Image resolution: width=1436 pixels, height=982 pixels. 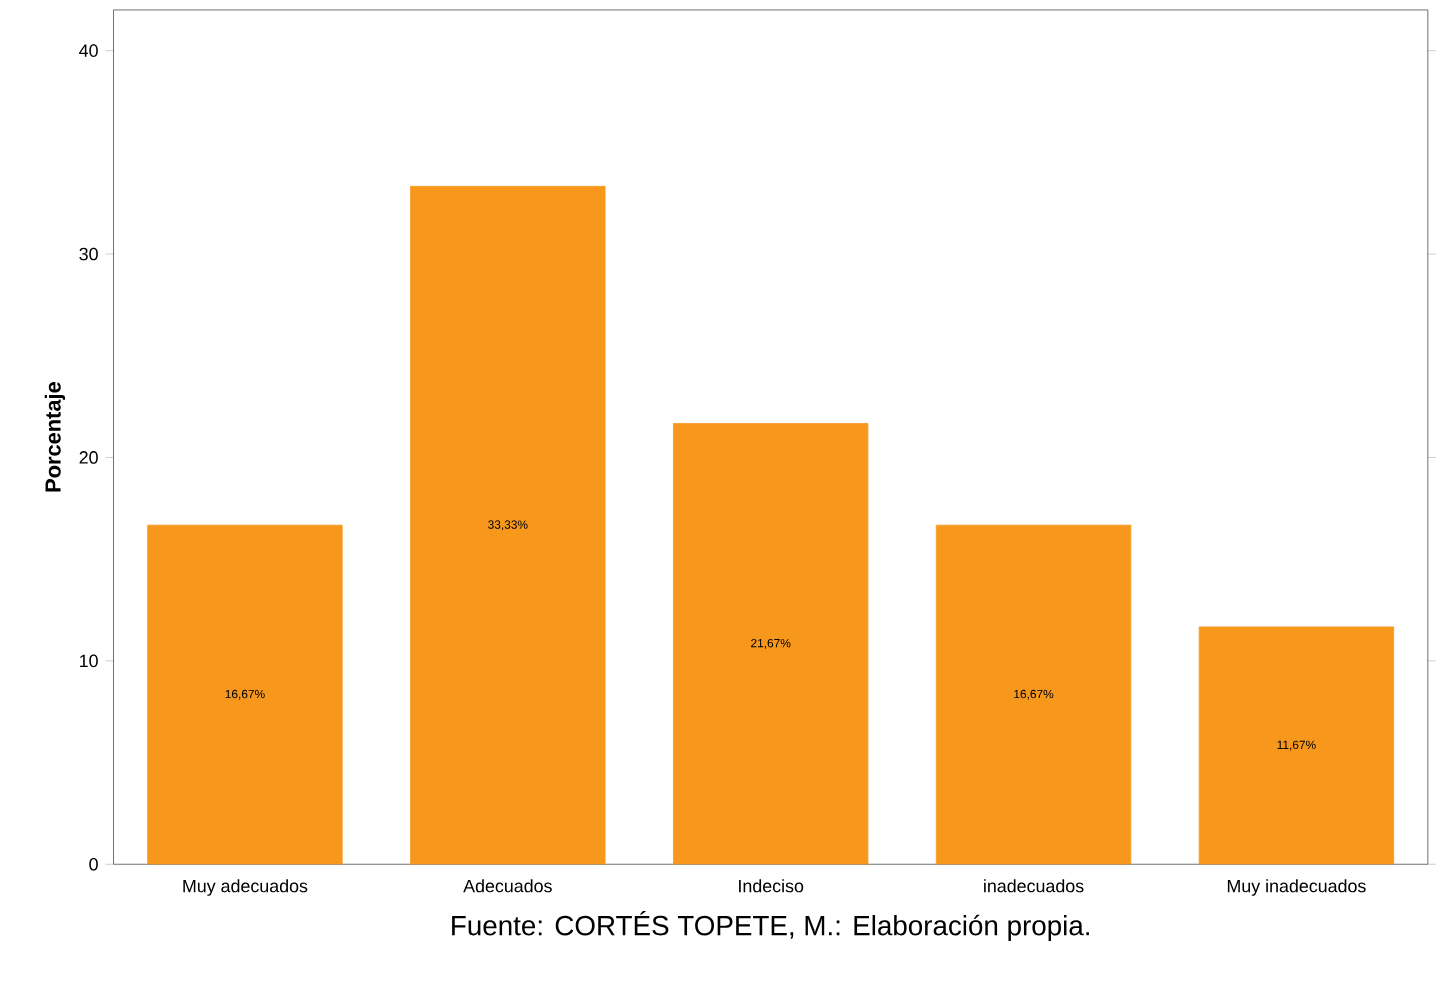 What do you see at coordinates (1296, 887) in the screenshot?
I see `x-tick-label: Muy inadecuados` at bounding box center [1296, 887].